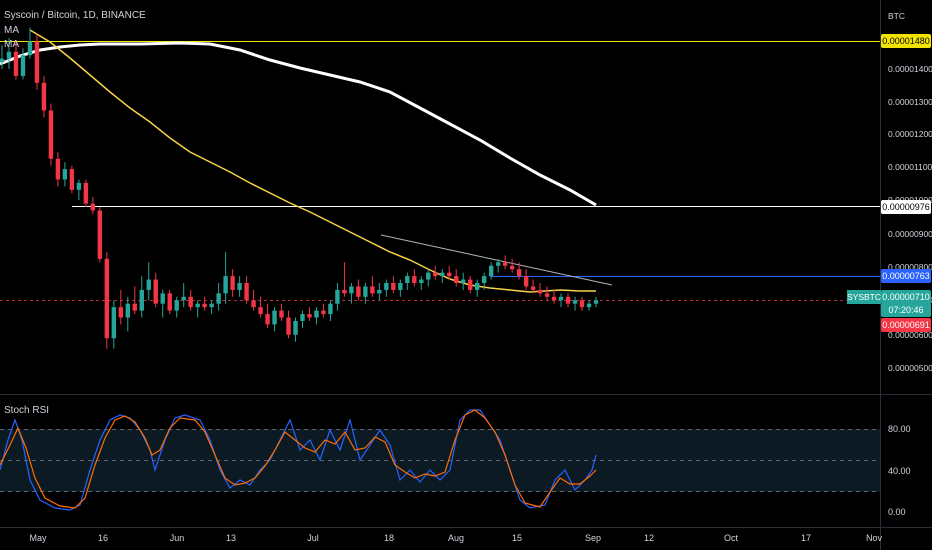 Image resolution: width=932 pixels, height=550 pixels. Describe the element at coordinates (11, 30) in the screenshot. I see `ma-legend-1: MA` at that location.